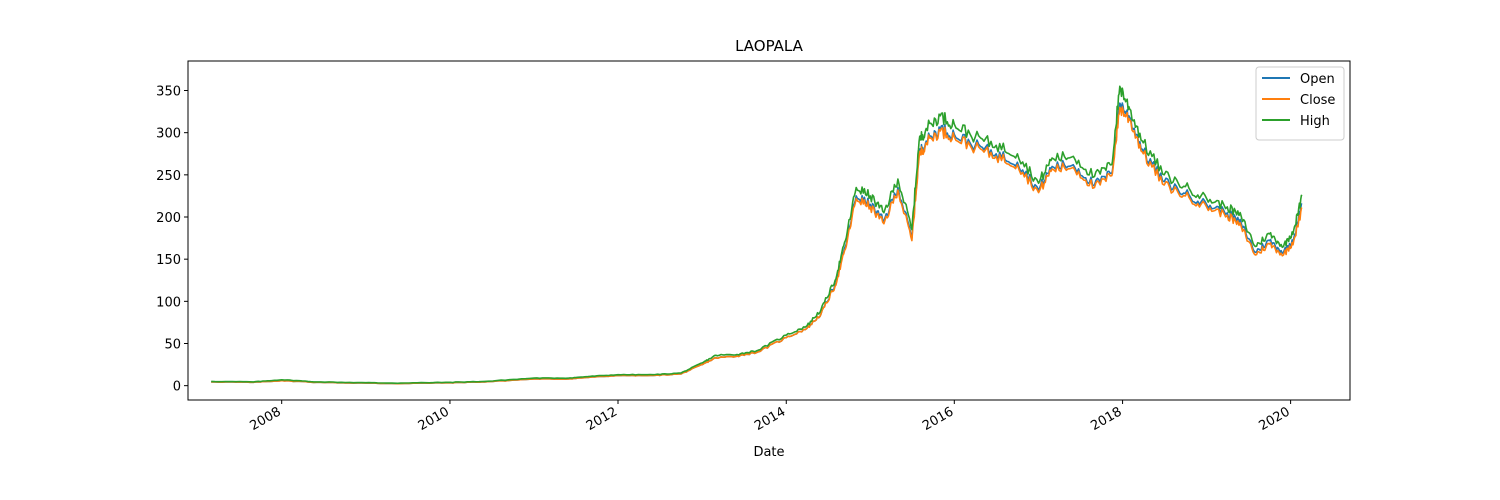 The height and width of the screenshot is (500, 1500). Describe the element at coordinates (172, 345) in the screenshot. I see `y-tick-label: 50` at that location.